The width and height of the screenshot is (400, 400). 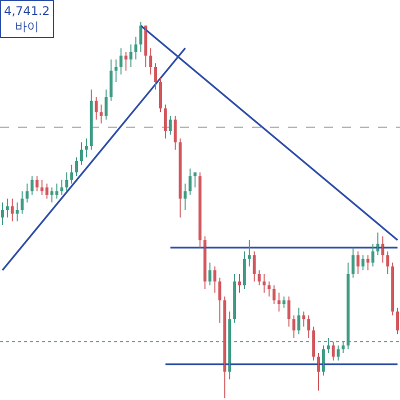 What do you see at coordinates (26, 27) in the screenshot?
I see `annotation: 바이` at bounding box center [26, 27].